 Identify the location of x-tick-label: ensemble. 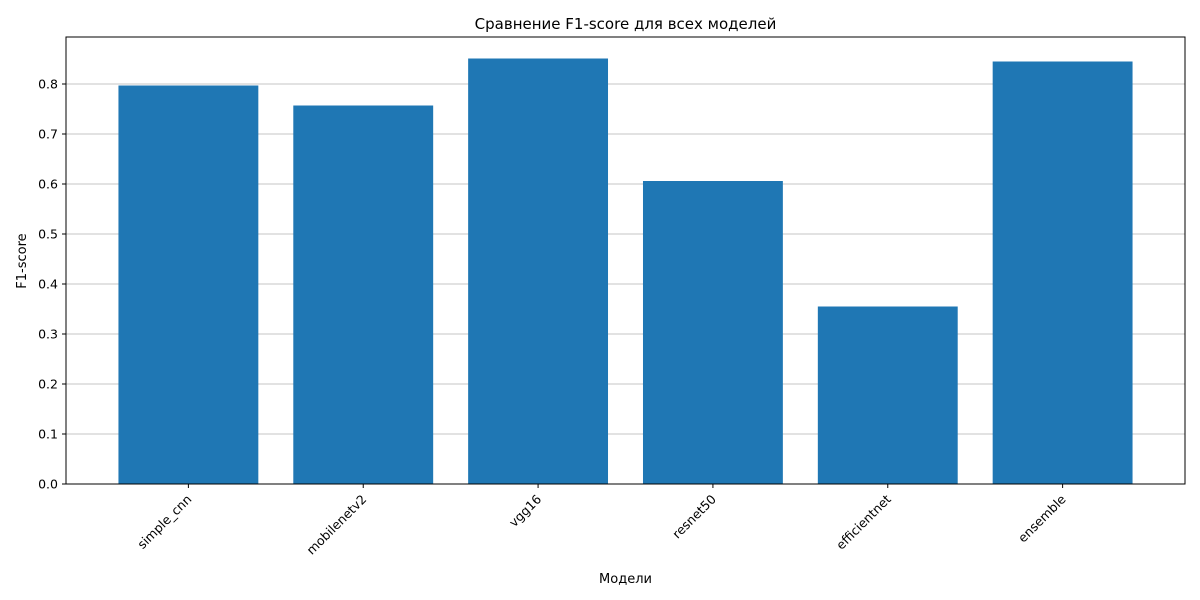
(1042, 518).